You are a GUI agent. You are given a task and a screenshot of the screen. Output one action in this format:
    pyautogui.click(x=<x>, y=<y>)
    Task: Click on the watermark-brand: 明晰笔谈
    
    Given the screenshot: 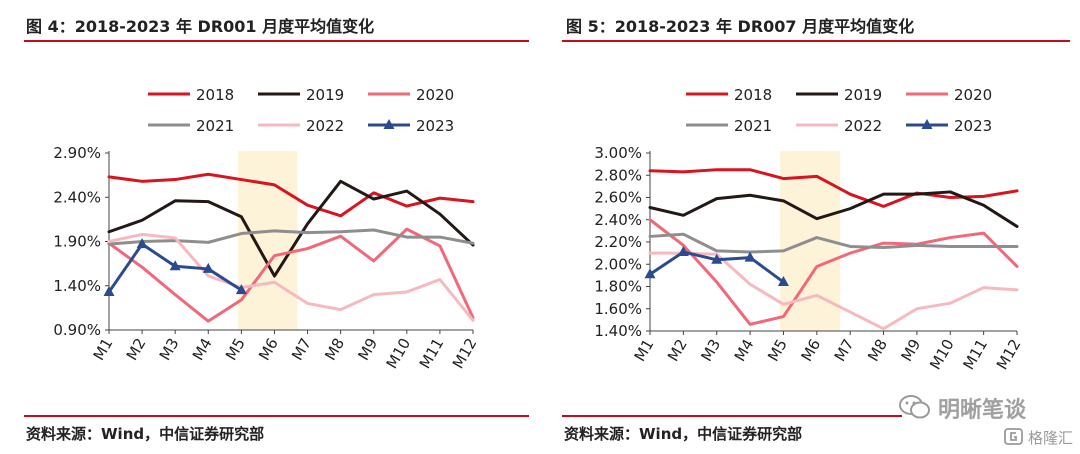 What is the action you would take?
    pyautogui.click(x=973, y=407)
    